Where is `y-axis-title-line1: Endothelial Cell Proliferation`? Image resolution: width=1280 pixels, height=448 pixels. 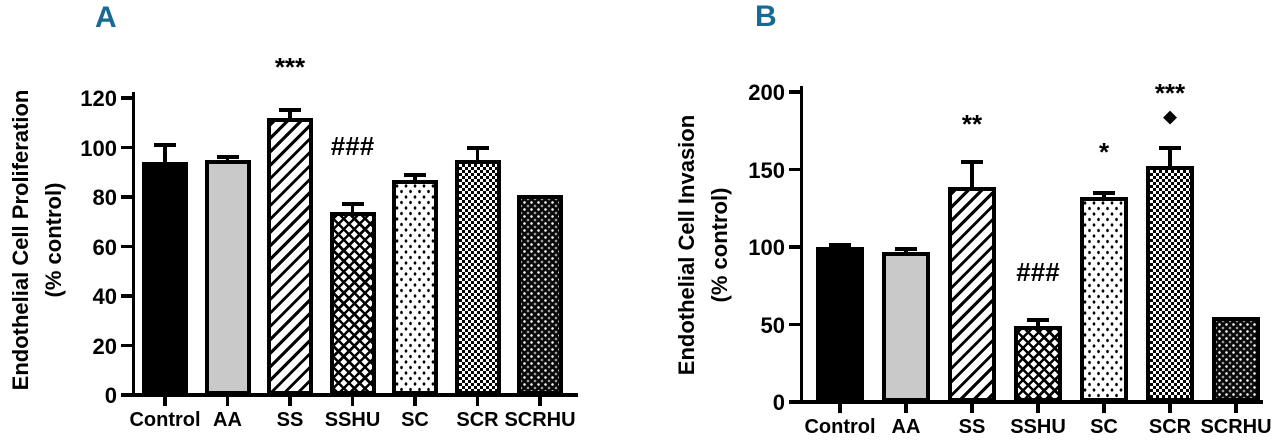
y-axis-title-line1: Endothelial Cell Proliferation is located at coordinates (20, 240).